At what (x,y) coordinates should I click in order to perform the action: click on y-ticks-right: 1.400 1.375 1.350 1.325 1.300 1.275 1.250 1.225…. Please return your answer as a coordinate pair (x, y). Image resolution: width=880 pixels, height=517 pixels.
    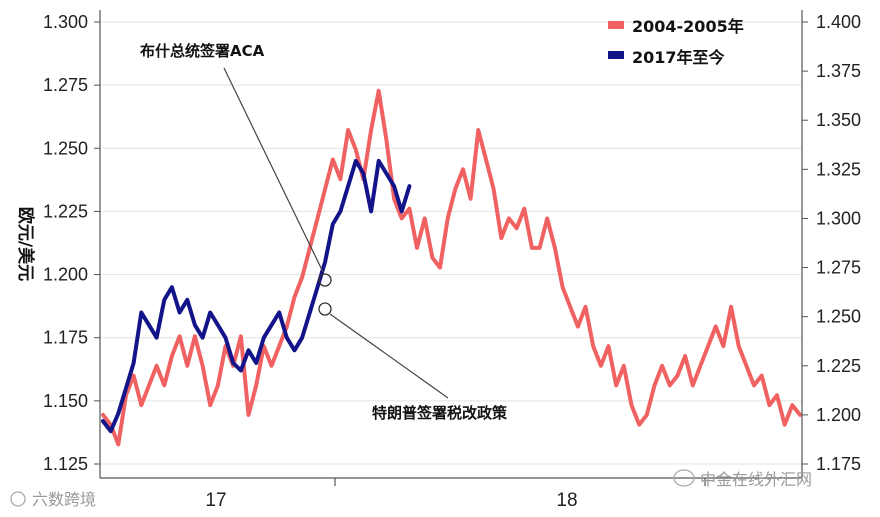
    Looking at the image, I should click on (831, 243).